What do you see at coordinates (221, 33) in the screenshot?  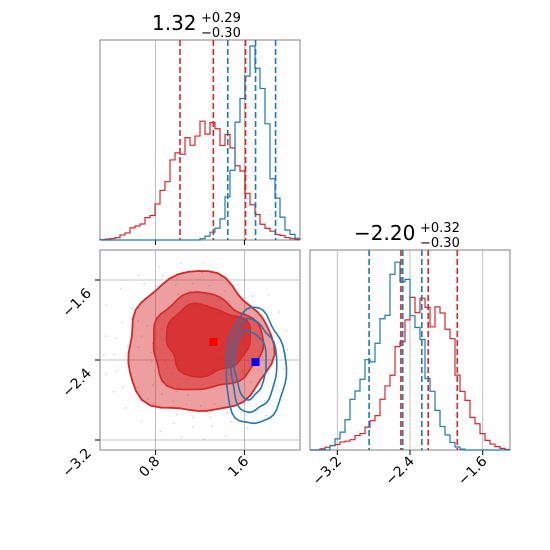 I see `panel1-title-minus: −0.30` at bounding box center [221, 33].